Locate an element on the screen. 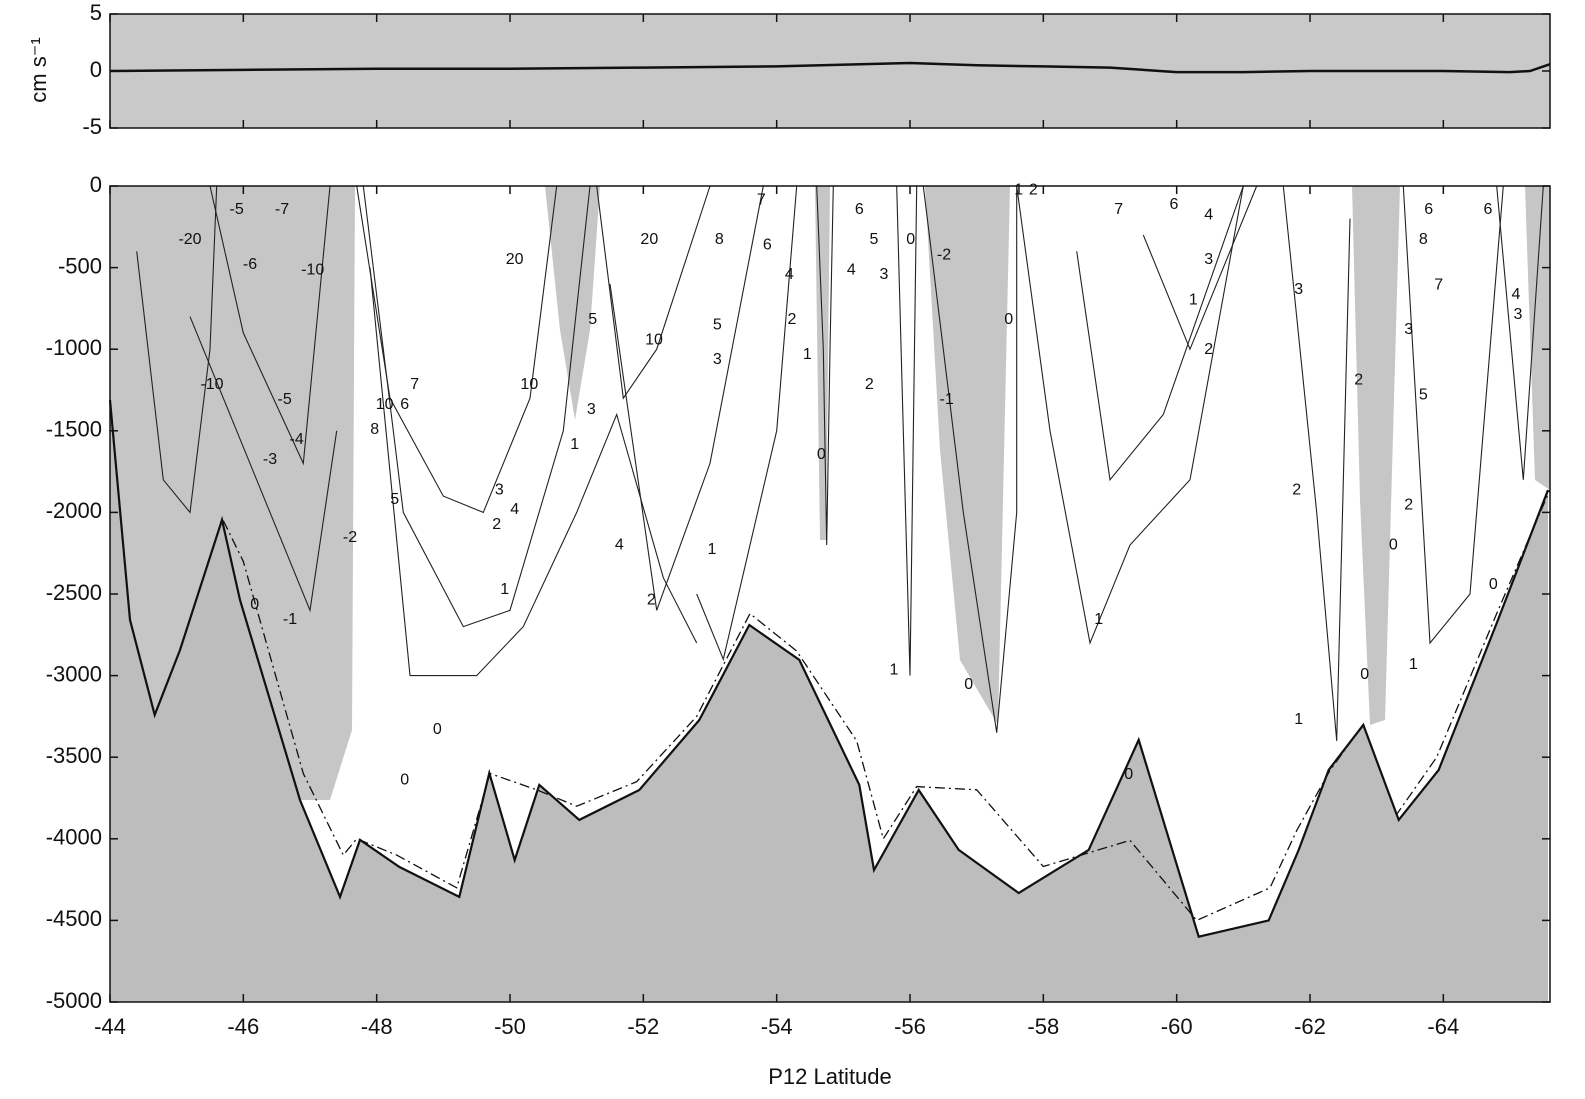 The image size is (1585, 1099). x-tick-label: -52 is located at coordinates (643, 1026).